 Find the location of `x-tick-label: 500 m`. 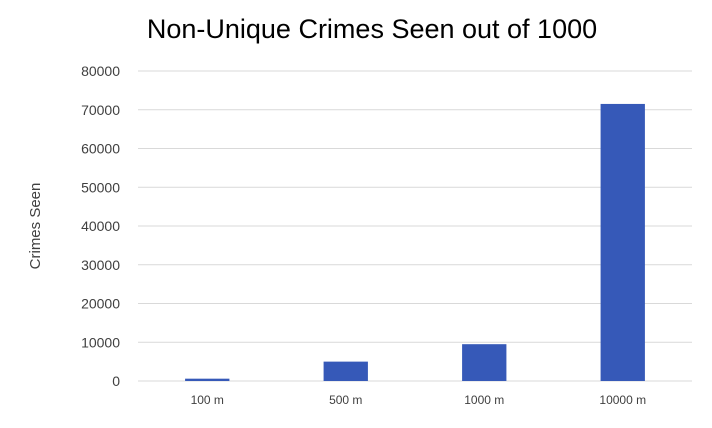

x-tick-label: 500 m is located at coordinates (345, 400).